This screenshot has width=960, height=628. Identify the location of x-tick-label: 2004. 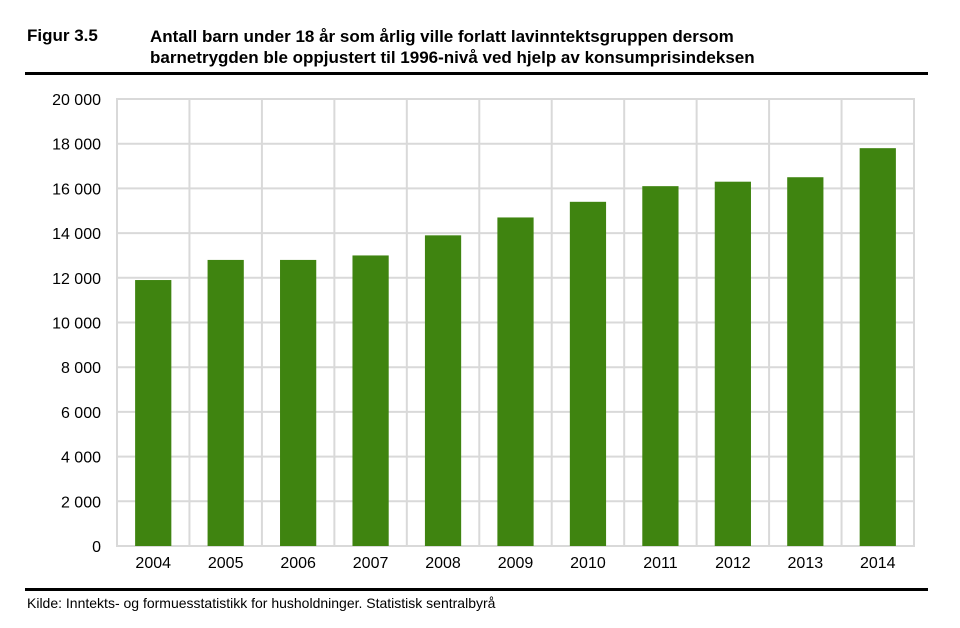
(153, 563).